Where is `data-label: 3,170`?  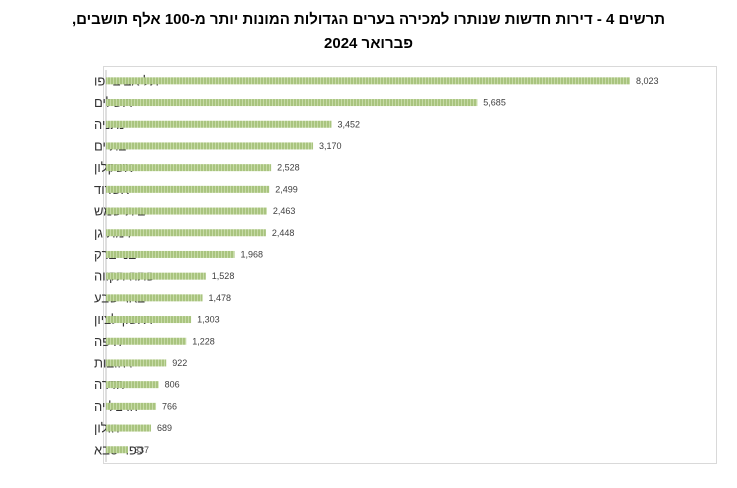 data-label: 3,170 is located at coordinates (330, 146).